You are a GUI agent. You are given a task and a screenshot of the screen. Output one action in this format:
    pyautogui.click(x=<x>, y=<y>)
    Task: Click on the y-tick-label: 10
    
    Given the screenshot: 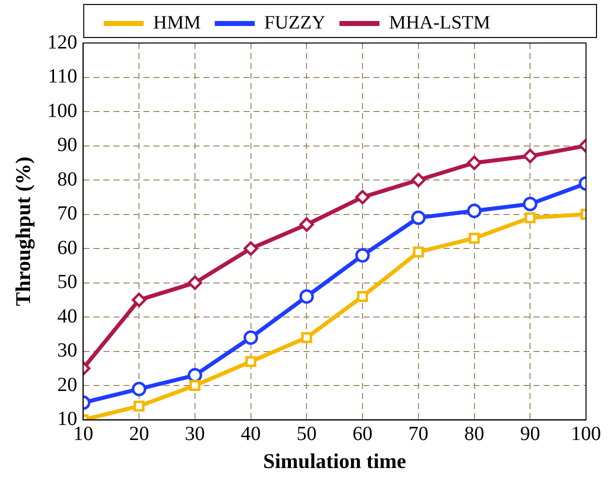 What is the action you would take?
    pyautogui.click(x=67, y=419)
    